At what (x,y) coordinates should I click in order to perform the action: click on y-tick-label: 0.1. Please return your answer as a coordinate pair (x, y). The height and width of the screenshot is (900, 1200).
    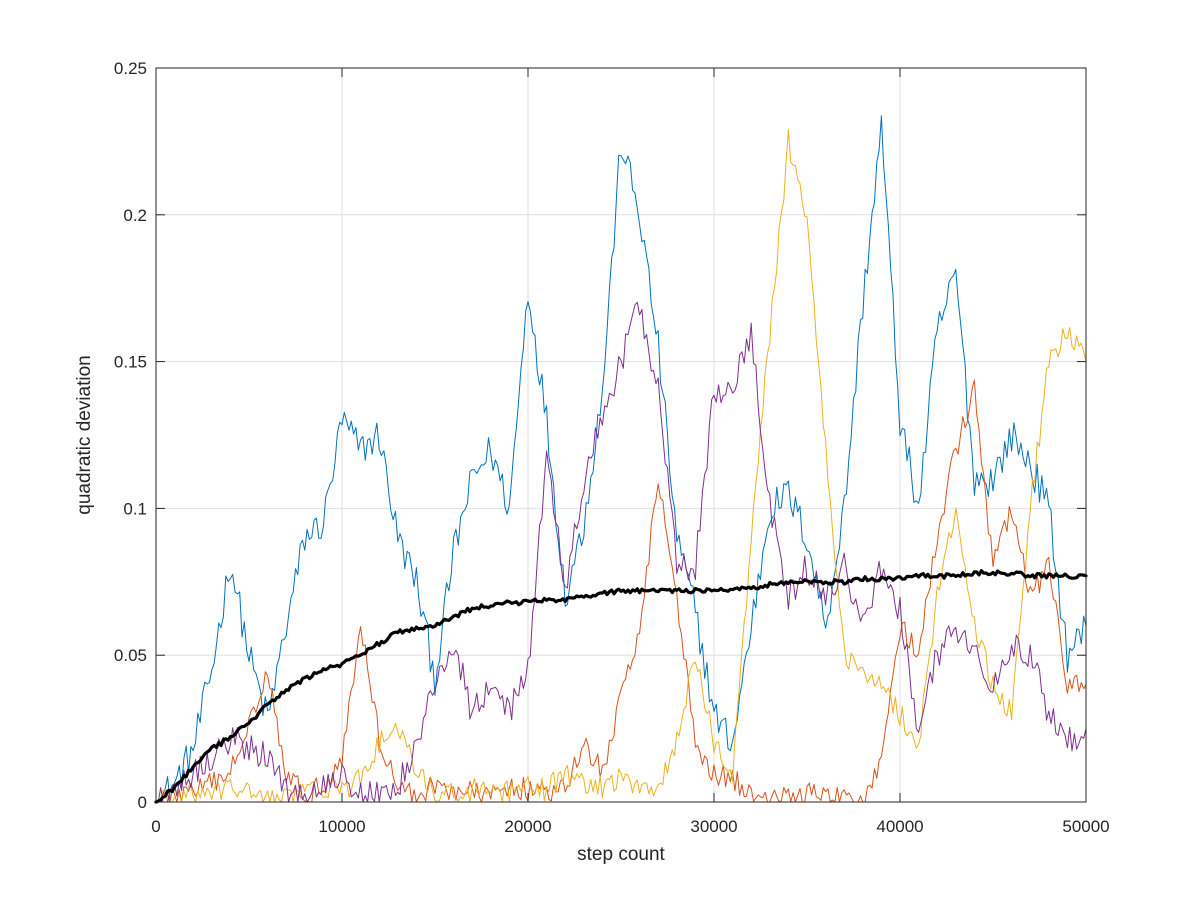
    Looking at the image, I should click on (135, 508).